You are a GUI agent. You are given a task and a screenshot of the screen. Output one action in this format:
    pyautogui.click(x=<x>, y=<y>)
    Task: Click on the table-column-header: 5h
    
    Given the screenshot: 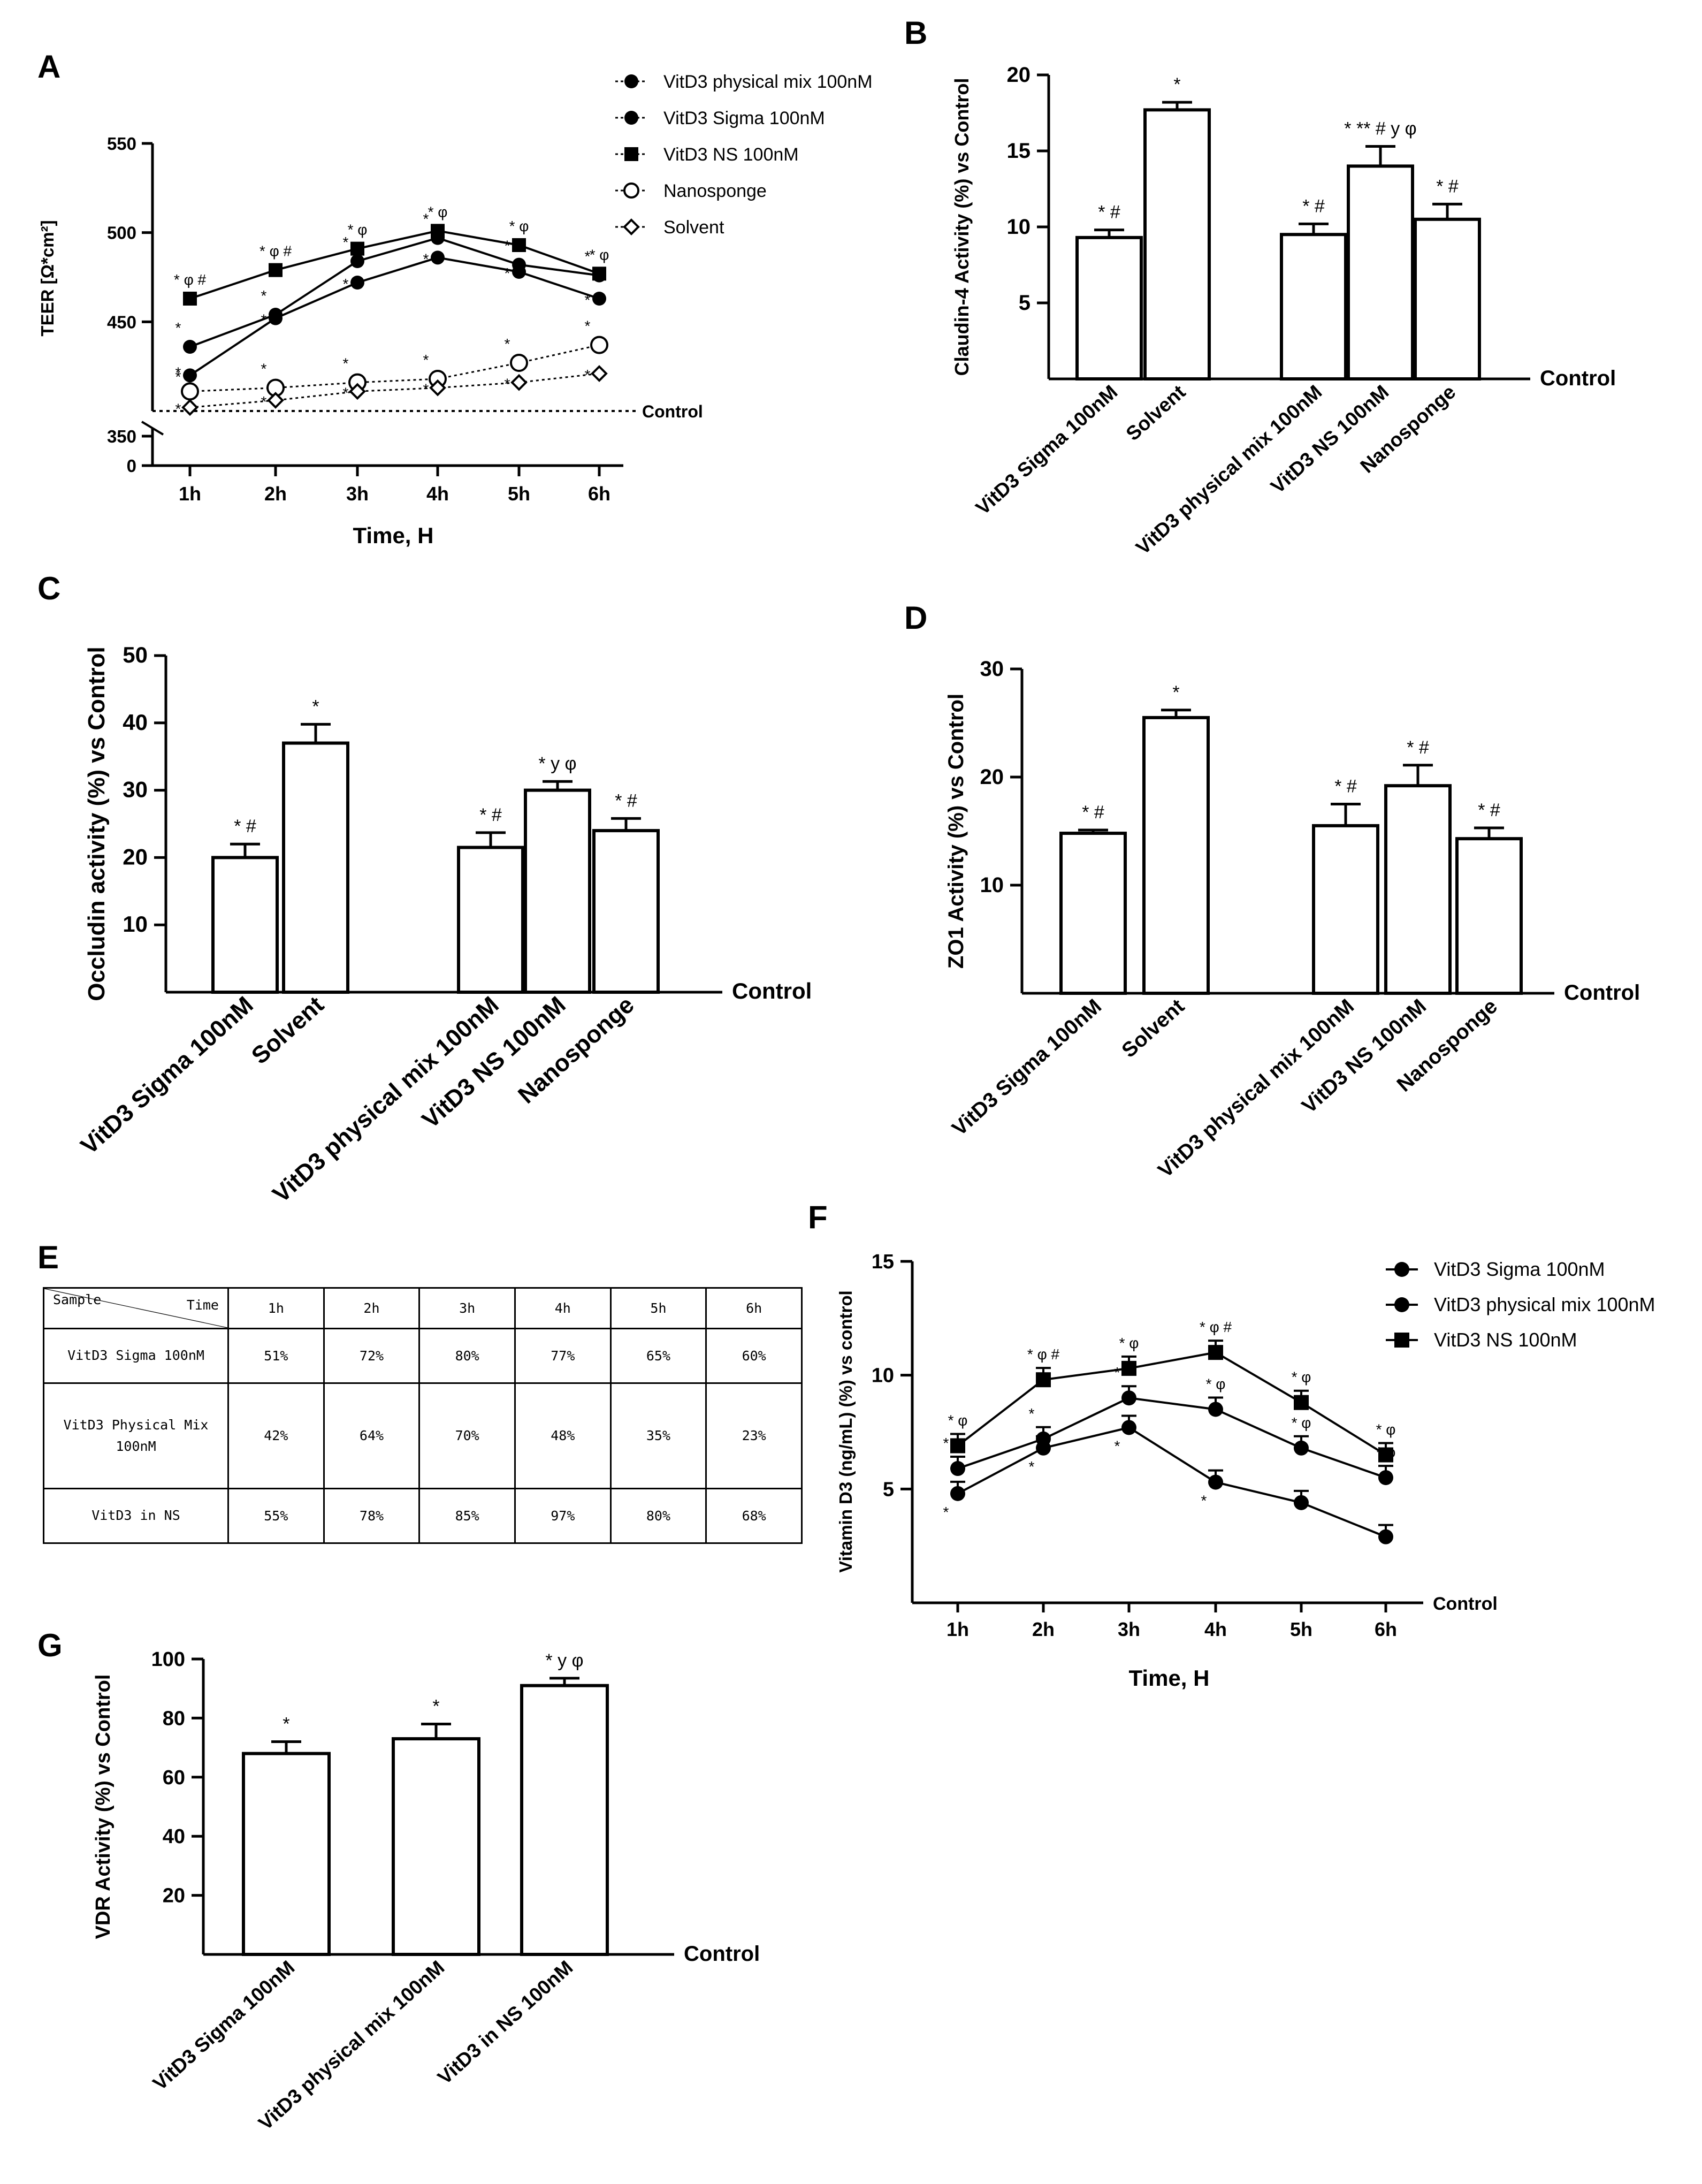 What is the action you would take?
    pyautogui.click(x=658, y=1308)
    